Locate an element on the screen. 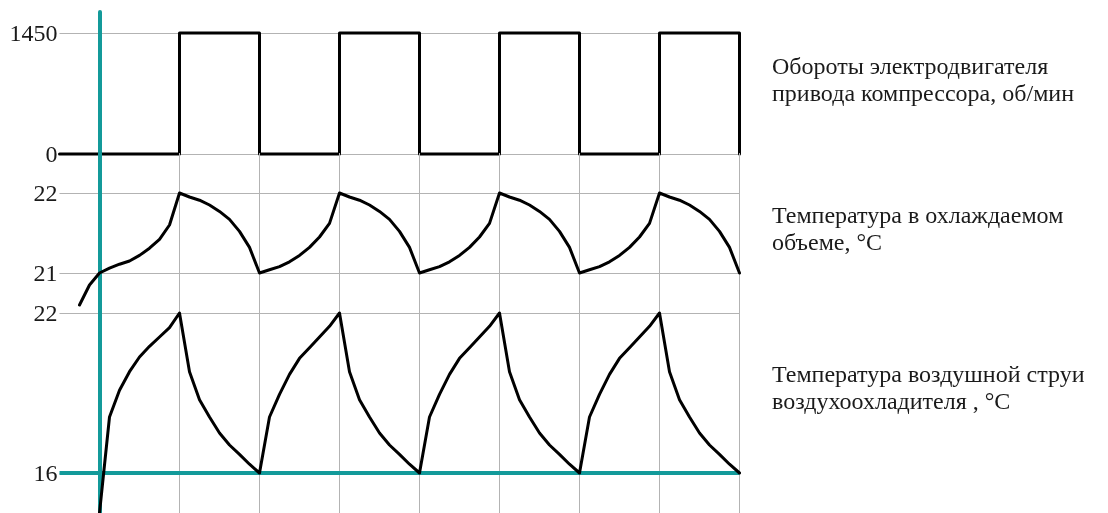 The width and height of the screenshot is (1108, 513). y-tick-label: 1450 is located at coordinates (33, 32).